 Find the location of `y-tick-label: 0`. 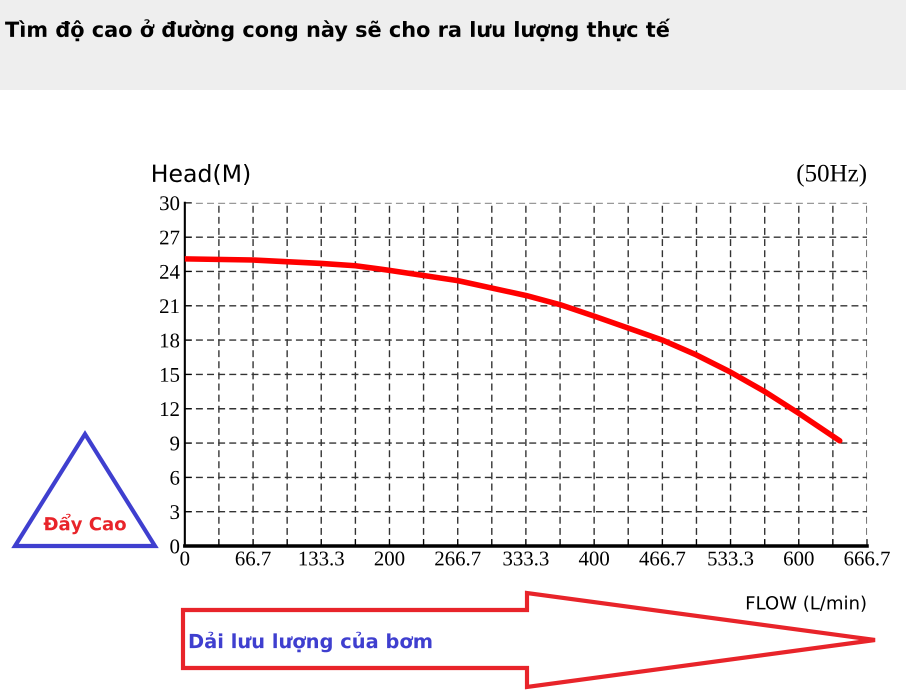

y-tick-label: 0 is located at coordinates (175, 546).